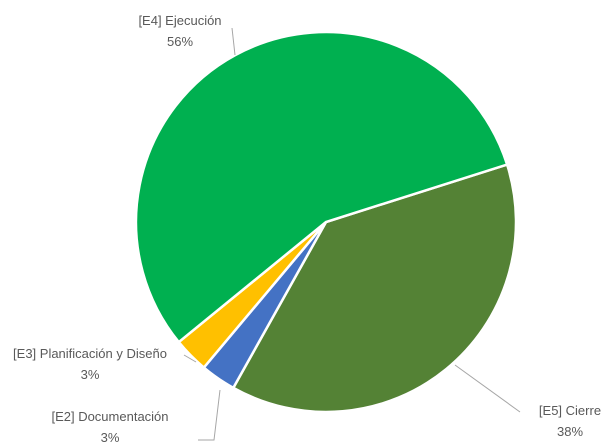 The height and width of the screenshot is (446, 611). What do you see at coordinates (90, 353) in the screenshot?
I see `category-label: [E3] Planificación y Diseño` at bounding box center [90, 353].